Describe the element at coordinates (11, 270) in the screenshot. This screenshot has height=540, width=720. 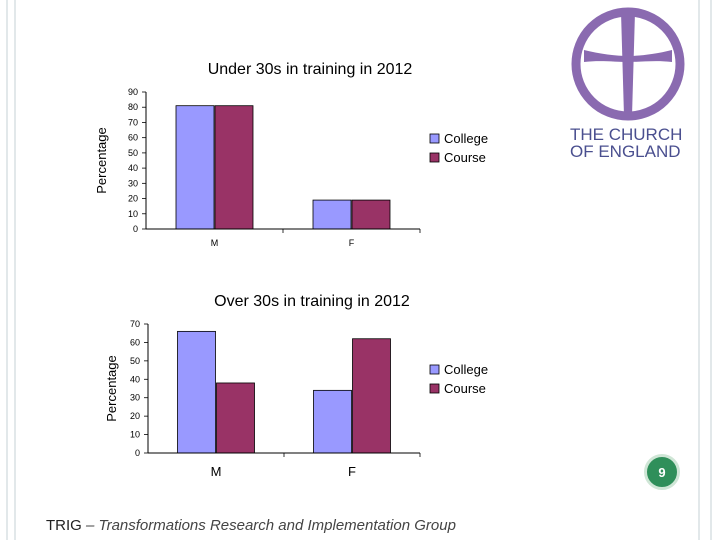
I see `left-frame-border` at that location.